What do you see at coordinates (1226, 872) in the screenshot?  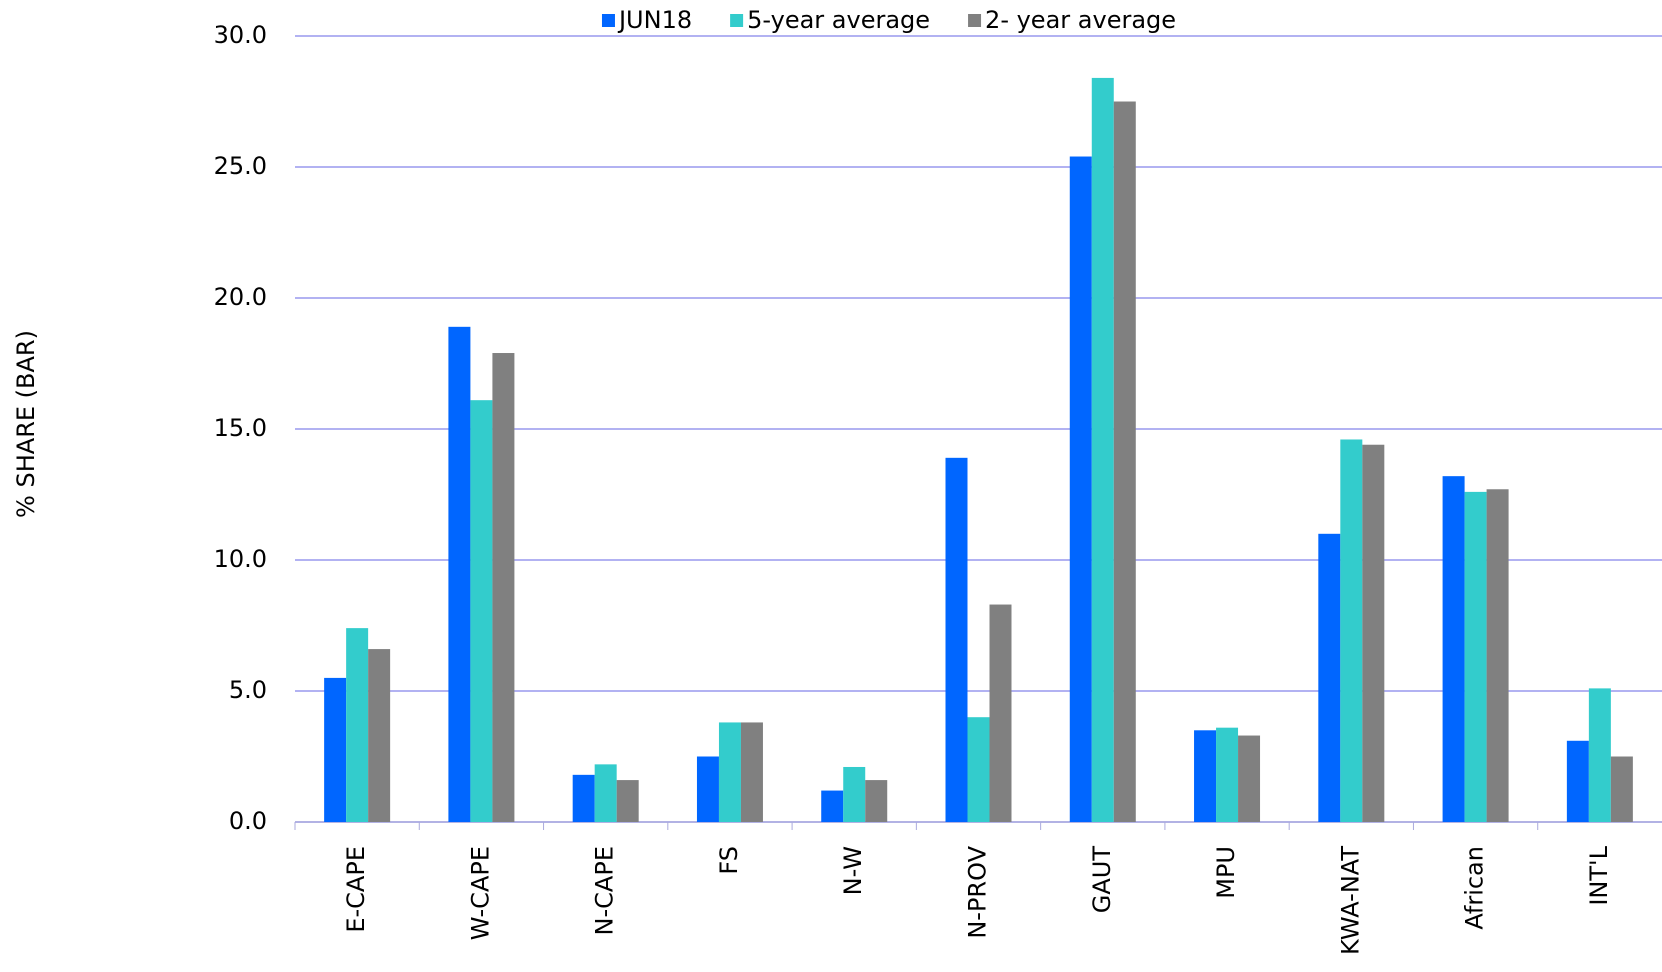 I see `x-tick-label: MPU` at bounding box center [1226, 872].